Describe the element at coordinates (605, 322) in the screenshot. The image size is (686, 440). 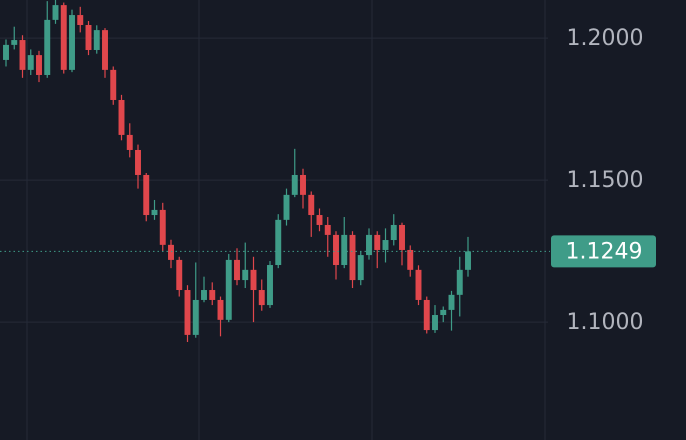
I see `y-tick-label: 1.1000` at that location.